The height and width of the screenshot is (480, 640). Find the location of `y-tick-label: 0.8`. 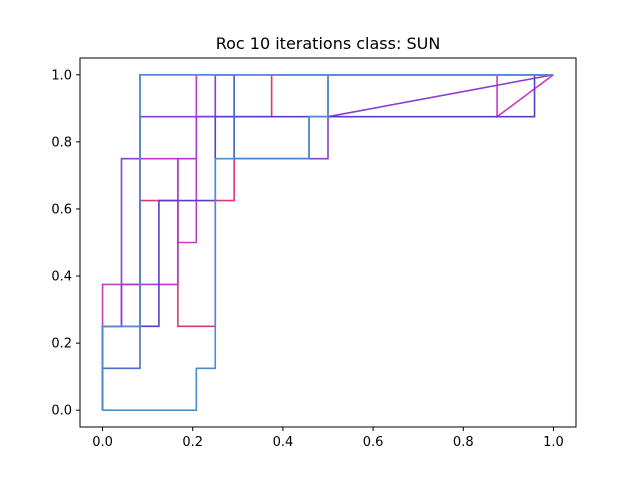

y-tick-label: 0.8 is located at coordinates (61, 142).